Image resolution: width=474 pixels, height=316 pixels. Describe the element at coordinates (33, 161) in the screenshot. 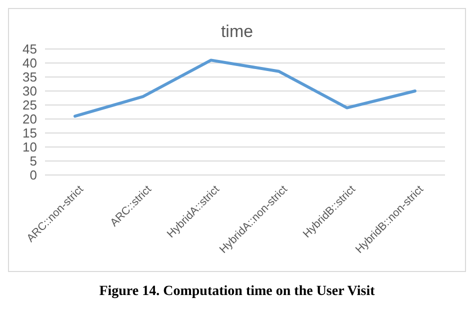

I see `y-tick-label: 5` at that location.